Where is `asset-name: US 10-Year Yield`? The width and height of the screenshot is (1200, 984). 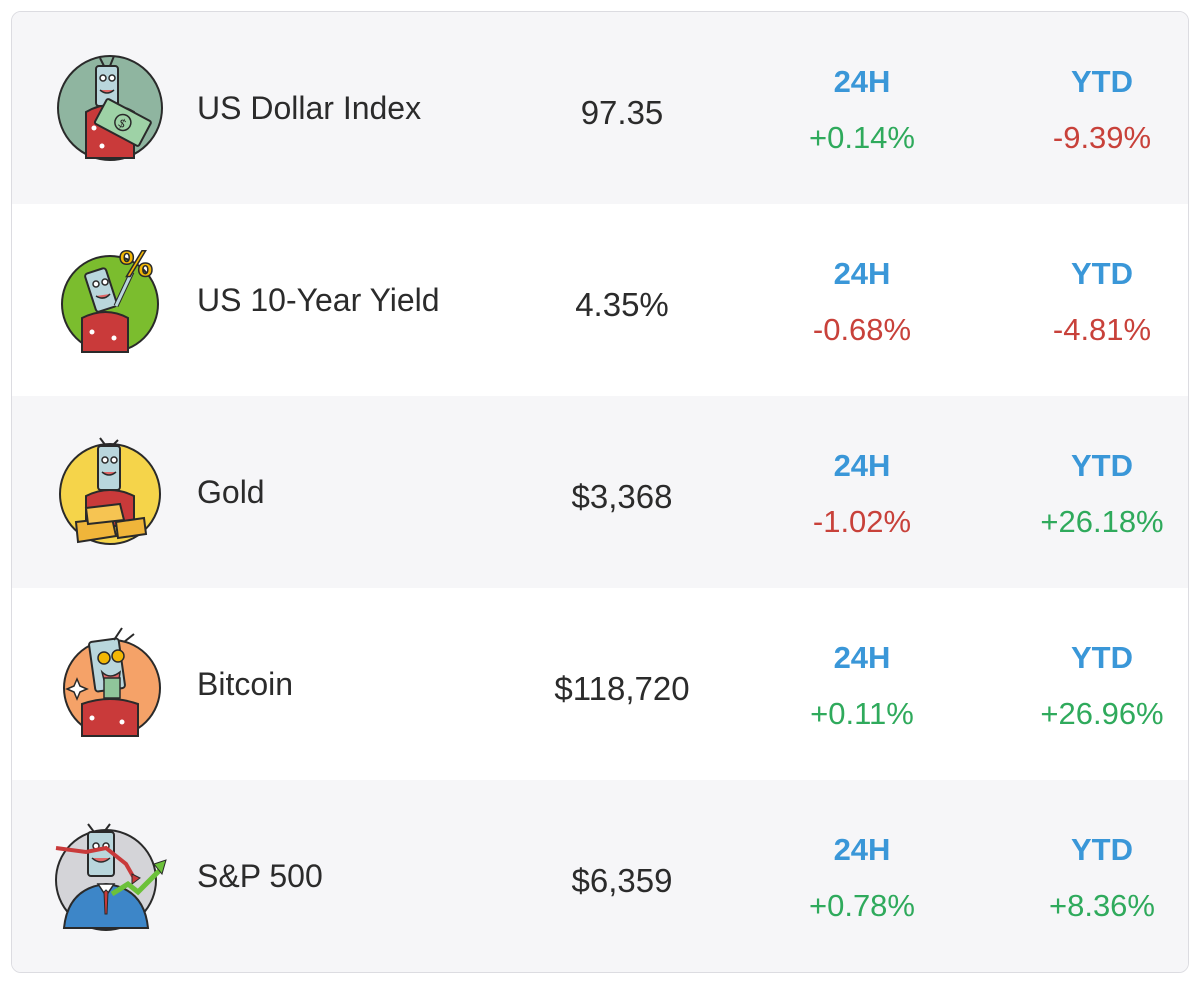 asset-name: US 10-Year Yield is located at coordinates (318, 300).